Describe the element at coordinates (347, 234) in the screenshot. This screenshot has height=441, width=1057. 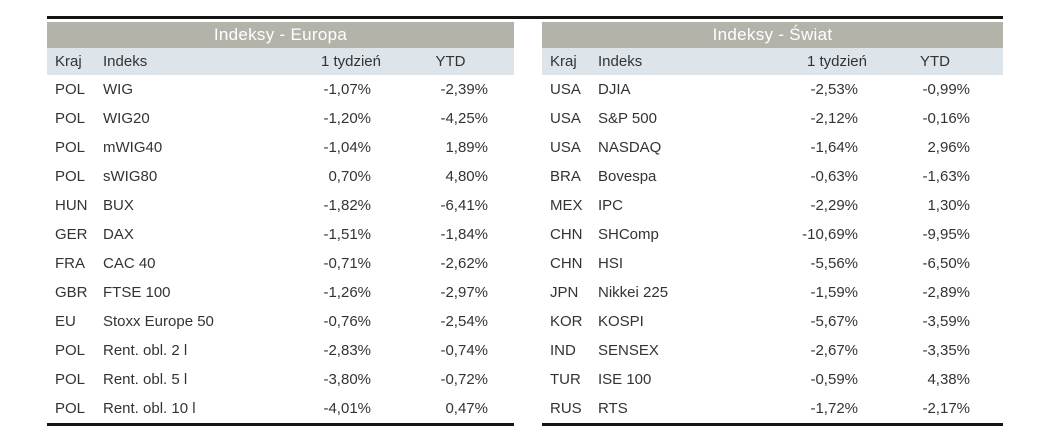
I see `cell-week: -1,51%` at that location.